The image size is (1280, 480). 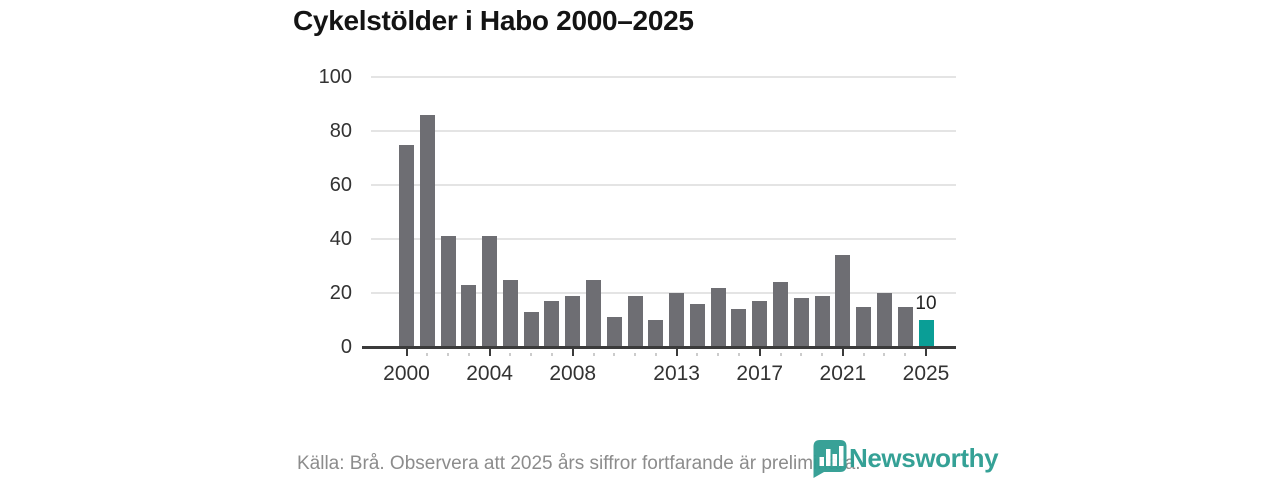 I want to click on x-tick-label-2008: 2008, so click(x=573, y=373).